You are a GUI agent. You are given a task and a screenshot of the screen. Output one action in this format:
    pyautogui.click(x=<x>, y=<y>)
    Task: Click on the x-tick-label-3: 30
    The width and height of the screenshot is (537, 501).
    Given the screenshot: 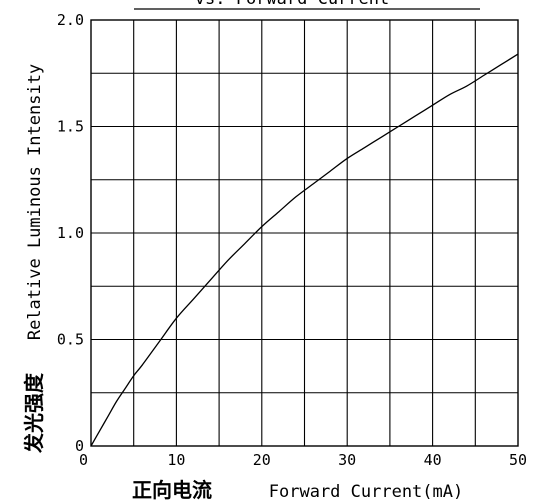 What is the action you would take?
    pyautogui.click(x=347, y=460)
    